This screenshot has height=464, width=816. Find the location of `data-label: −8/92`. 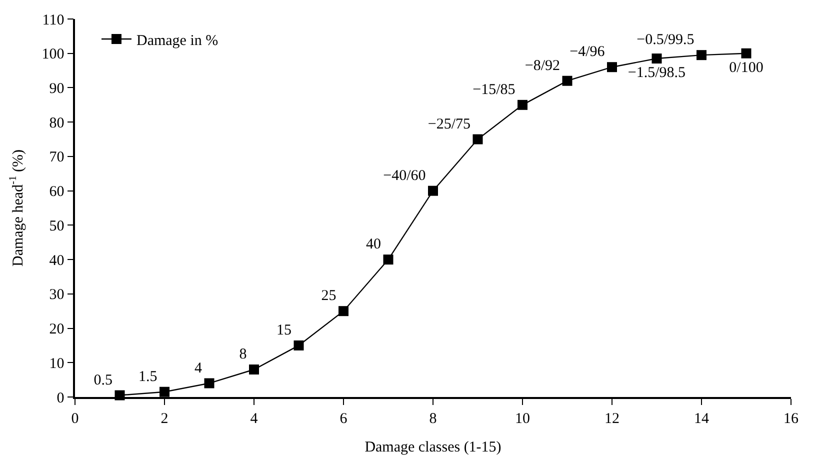

data-label: −8/92 is located at coordinates (542, 66).